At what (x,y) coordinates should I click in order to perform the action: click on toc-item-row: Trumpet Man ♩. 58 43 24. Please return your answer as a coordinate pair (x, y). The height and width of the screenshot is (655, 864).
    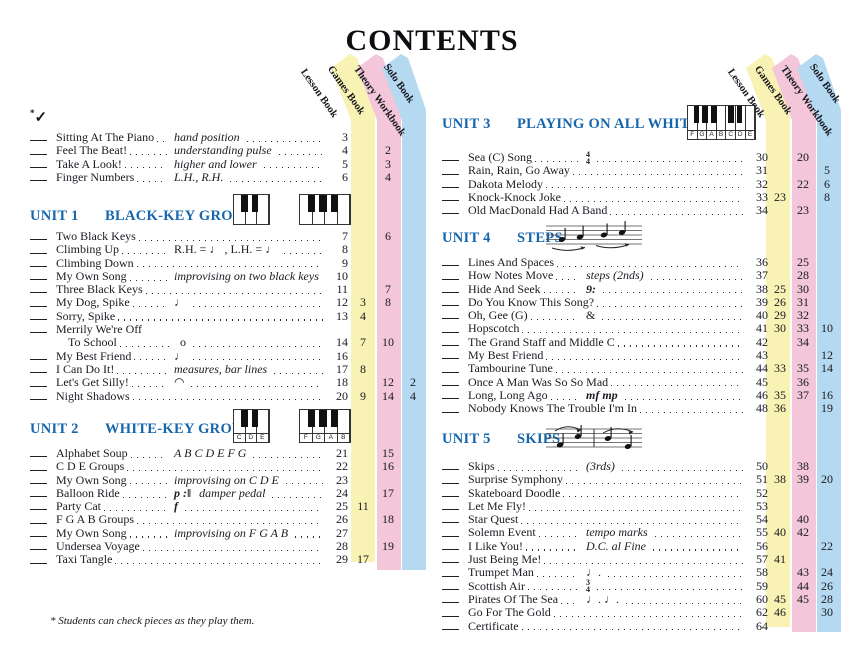
    Looking at the image, I should click on (652, 572).